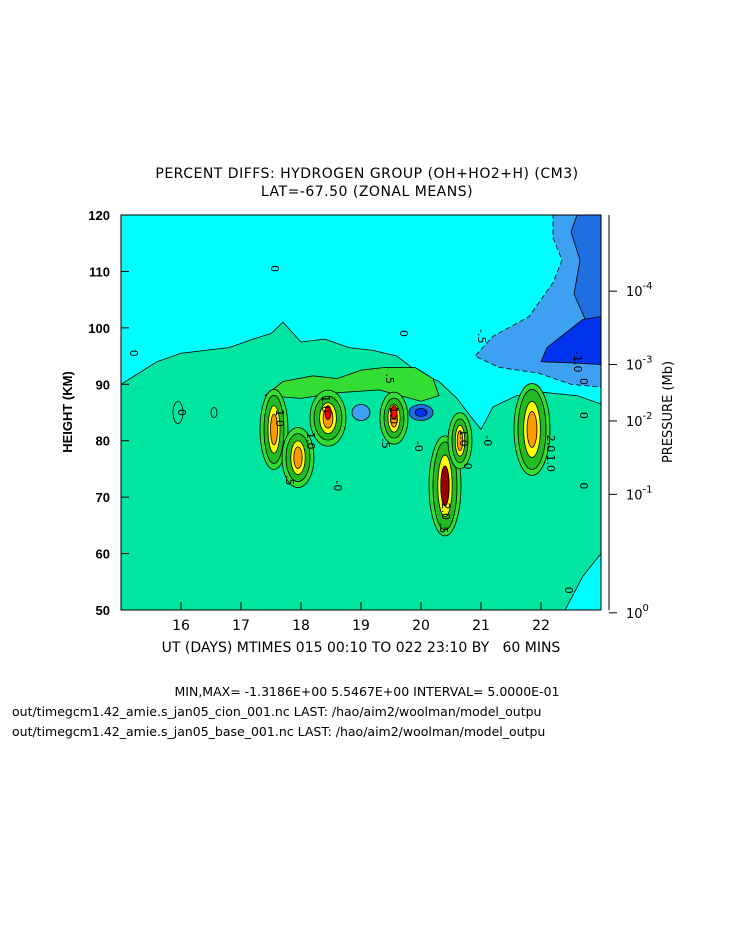 The height and width of the screenshot is (951, 734). I want to click on y-tick-label: 110, so click(99, 271).